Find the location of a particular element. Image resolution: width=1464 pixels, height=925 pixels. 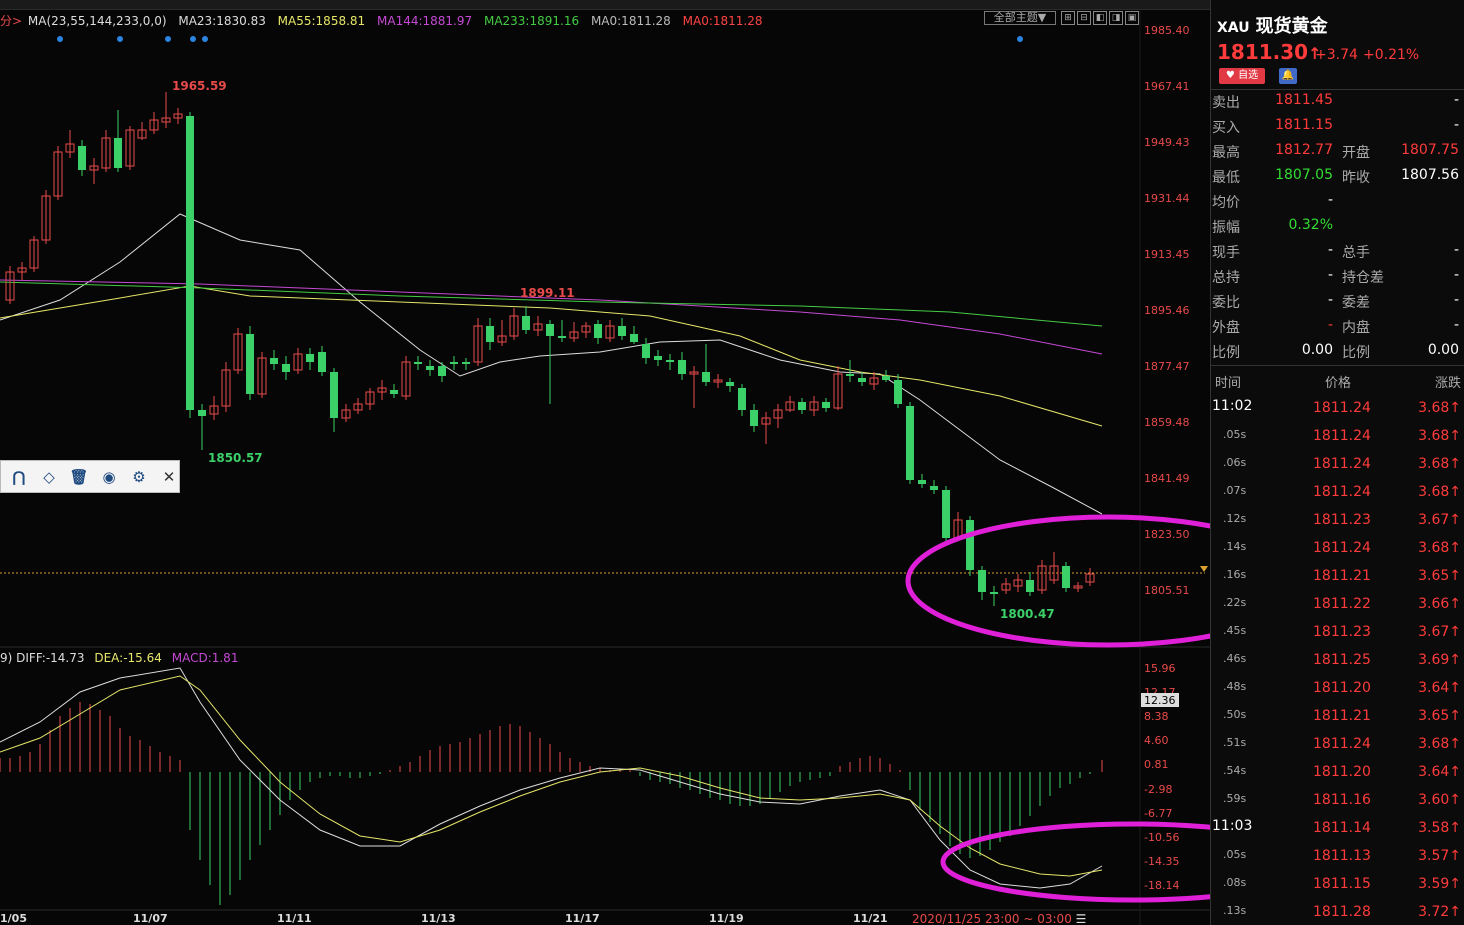

tick-row: .12s 1811.23 3.67↑ is located at coordinates (1337, 520).